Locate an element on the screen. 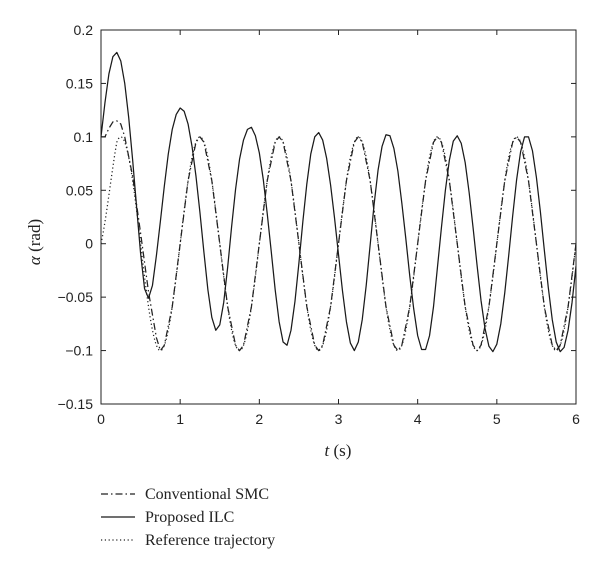 The image size is (600, 572). legend-label: Proposed ILC is located at coordinates (189, 517).